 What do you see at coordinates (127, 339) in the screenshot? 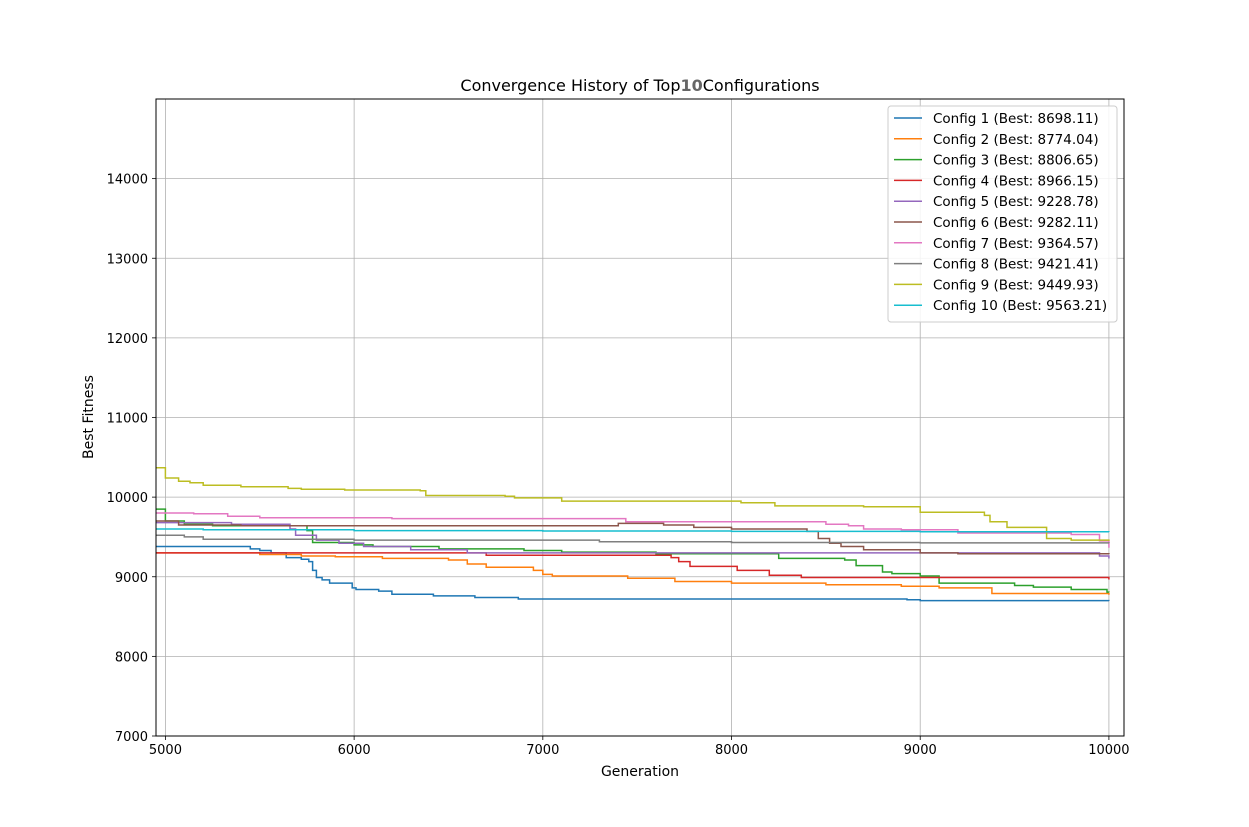
I see `y-tick-label: 12000` at bounding box center [127, 339].